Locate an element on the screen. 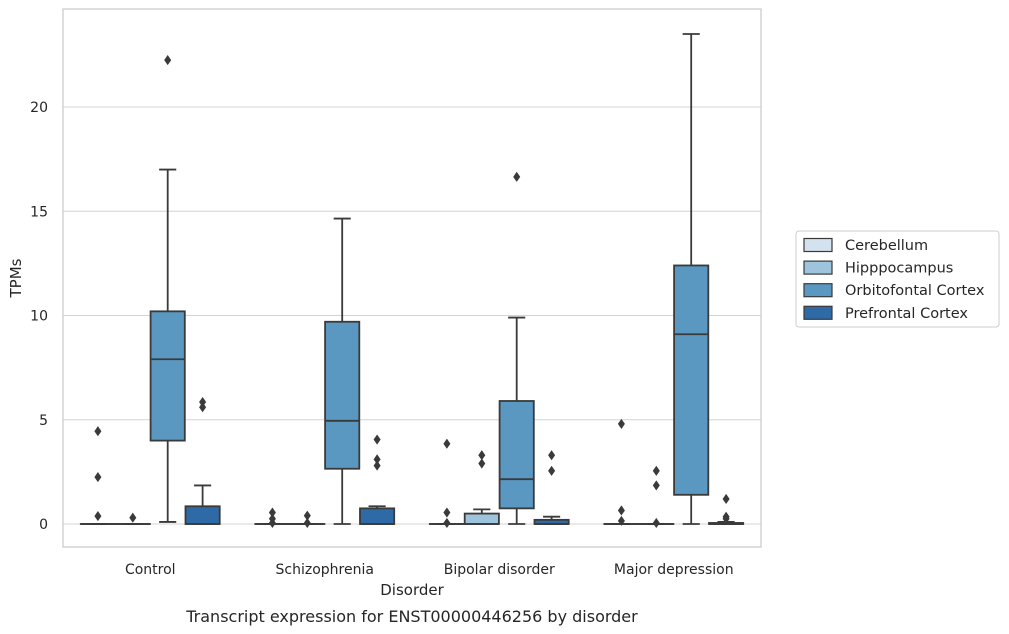  legend-label: Cerebellum is located at coordinates (886, 246).